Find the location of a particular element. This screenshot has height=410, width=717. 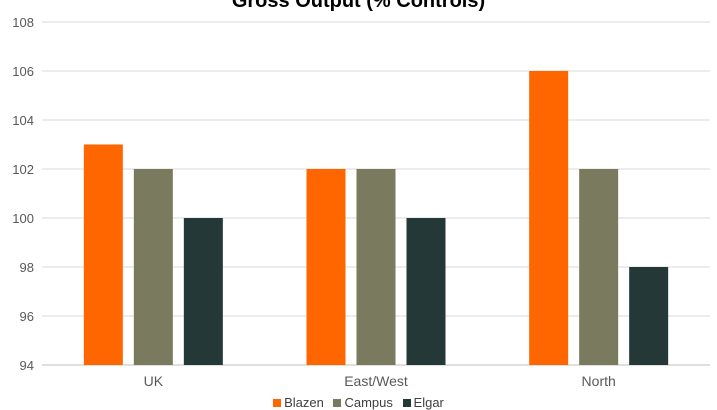

x-tick-label: North is located at coordinates (599, 381).